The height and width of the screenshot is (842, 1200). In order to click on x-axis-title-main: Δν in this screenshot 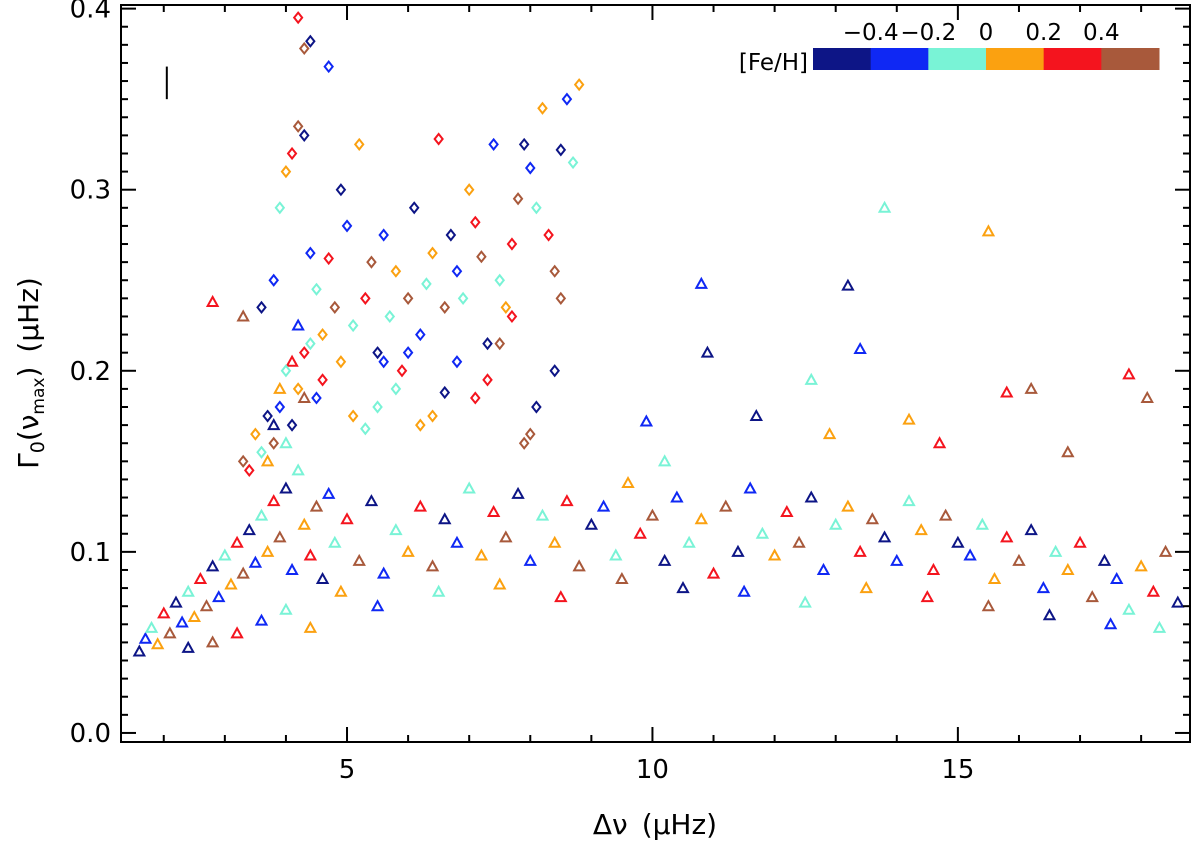, I will do `click(610, 824)`.